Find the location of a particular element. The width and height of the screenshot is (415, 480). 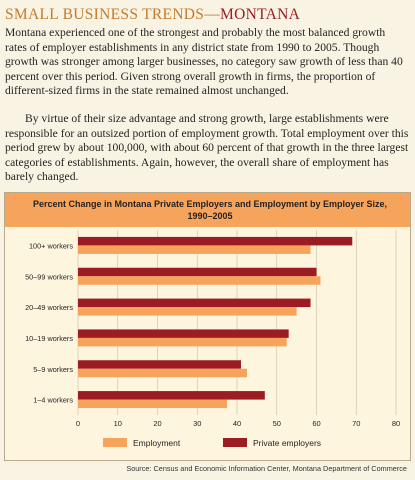

category-label: 20–49 workers is located at coordinates (49, 307).